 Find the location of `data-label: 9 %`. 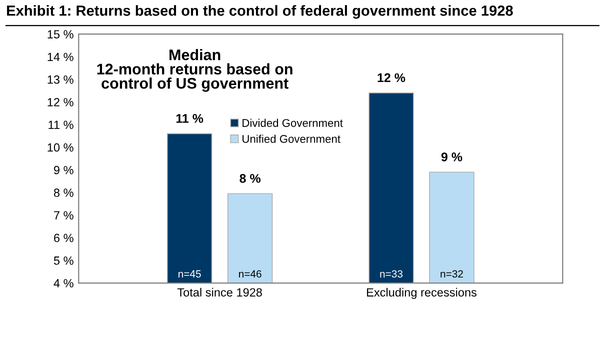

data-label: 9 % is located at coordinates (451, 157).